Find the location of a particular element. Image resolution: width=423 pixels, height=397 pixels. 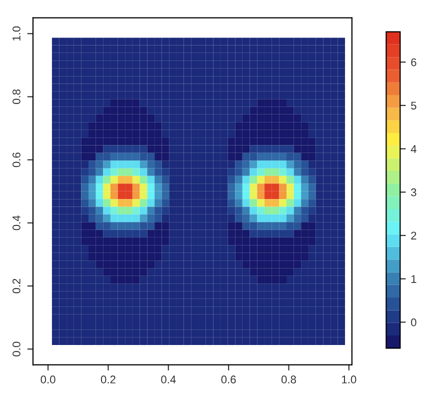

color-bar-label: 2 is located at coordinates (413, 236).